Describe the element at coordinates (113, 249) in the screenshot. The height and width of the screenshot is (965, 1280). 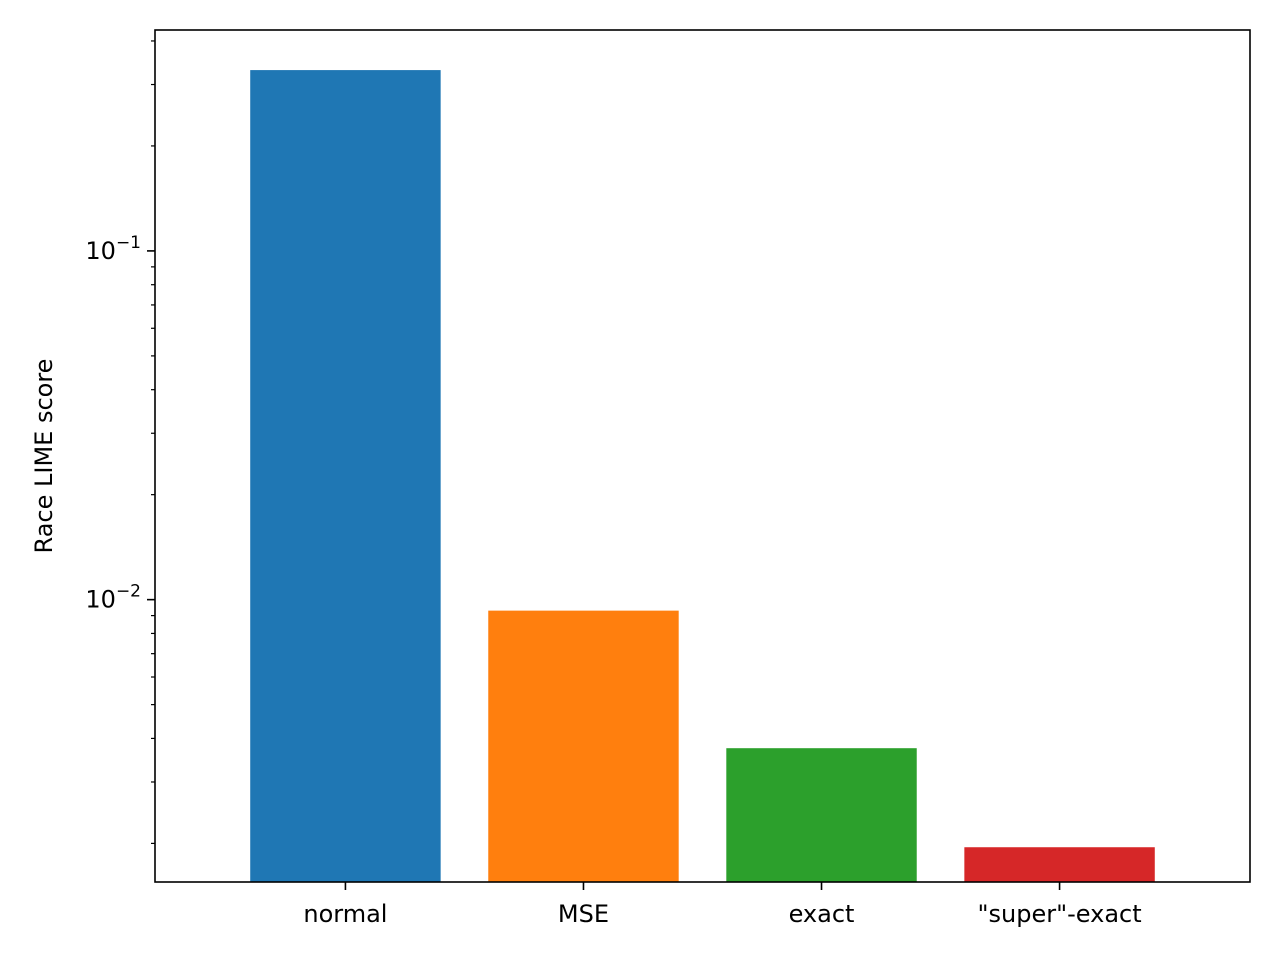
I see `y-tick-label-1: 10⁻¹` at that location.